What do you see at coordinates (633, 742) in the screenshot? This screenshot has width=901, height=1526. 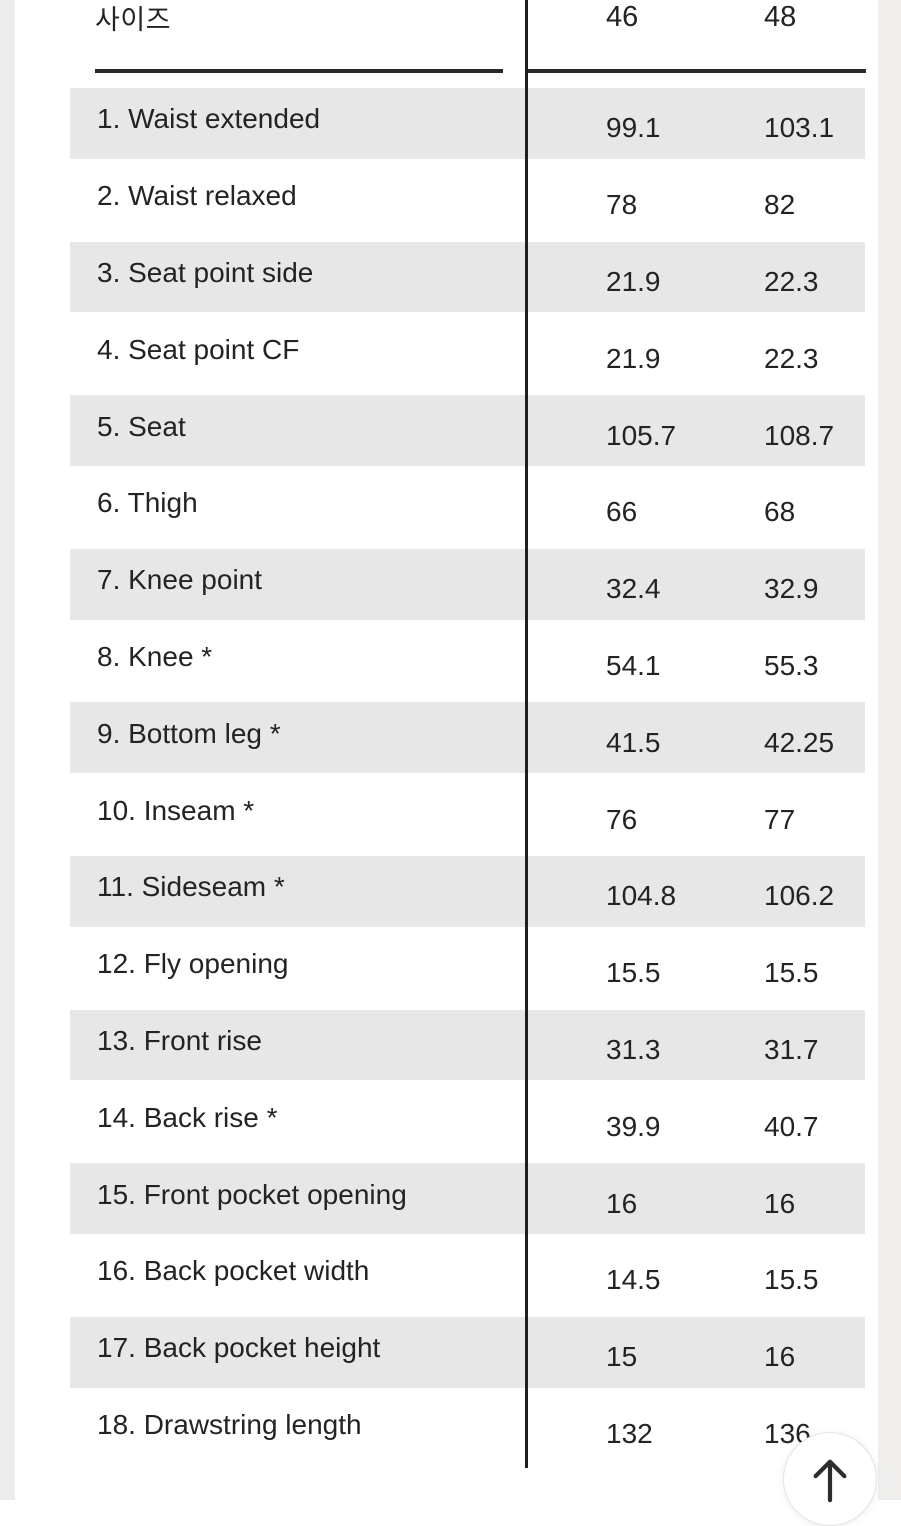 I see `row-value-size46: 41.5` at bounding box center [633, 742].